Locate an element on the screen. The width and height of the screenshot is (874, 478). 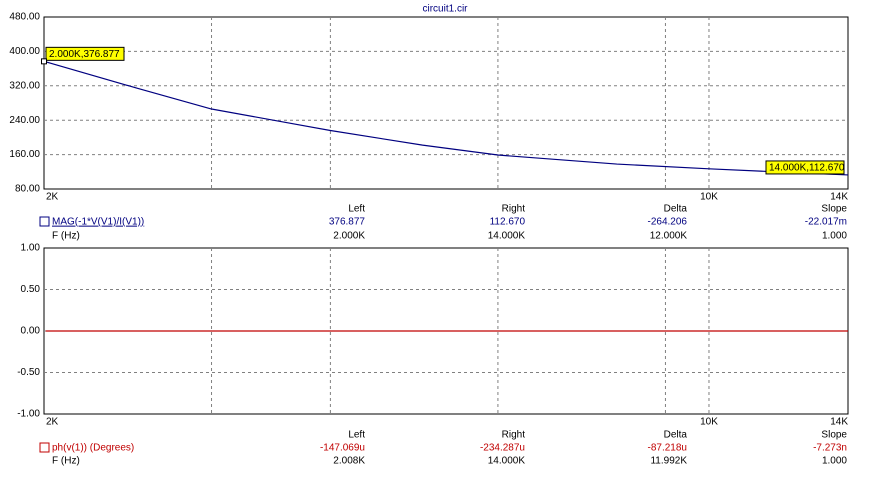
readout-label: ph(v(1)) (Degrees) is located at coordinates (93, 448).